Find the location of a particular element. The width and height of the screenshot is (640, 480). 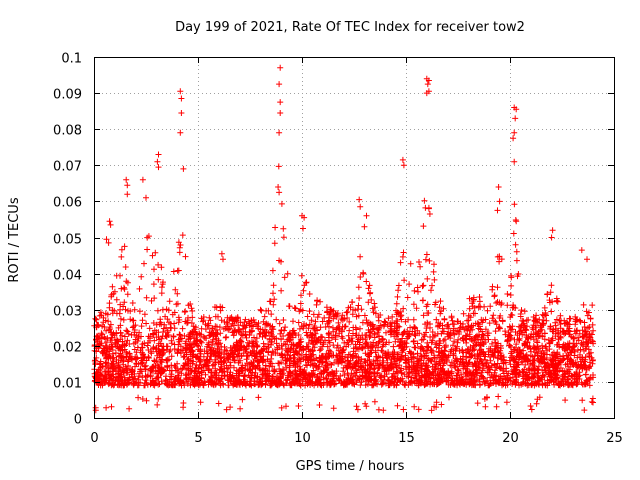

x-axis-label: GPS time / hours is located at coordinates (350, 466).